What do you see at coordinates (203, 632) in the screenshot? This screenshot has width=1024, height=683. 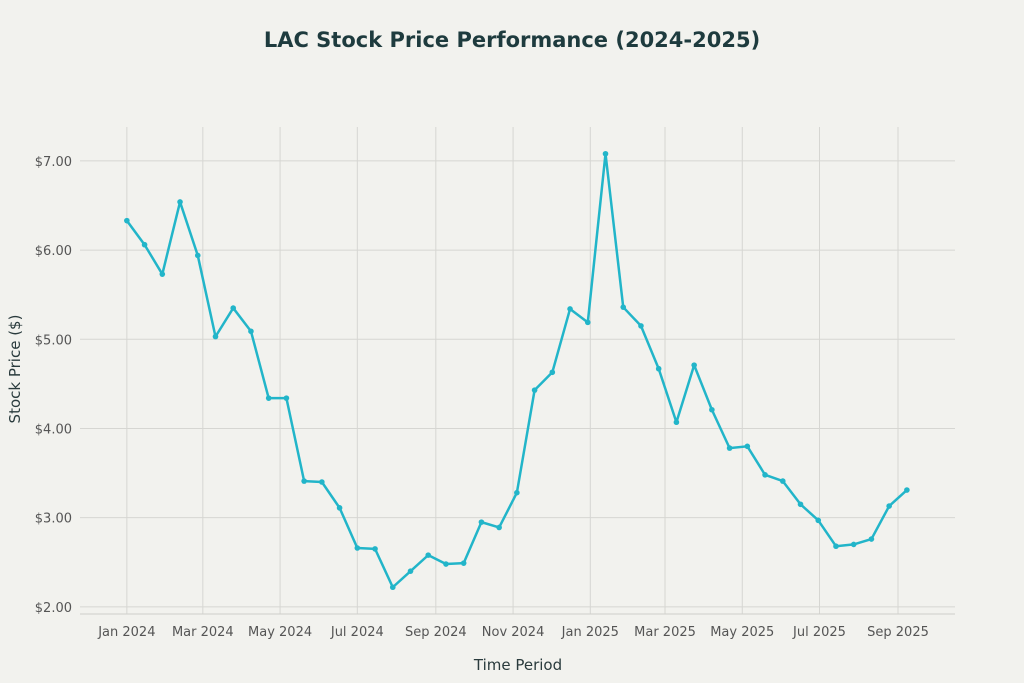 I see `x-tick-label: Mar 2024` at bounding box center [203, 632].